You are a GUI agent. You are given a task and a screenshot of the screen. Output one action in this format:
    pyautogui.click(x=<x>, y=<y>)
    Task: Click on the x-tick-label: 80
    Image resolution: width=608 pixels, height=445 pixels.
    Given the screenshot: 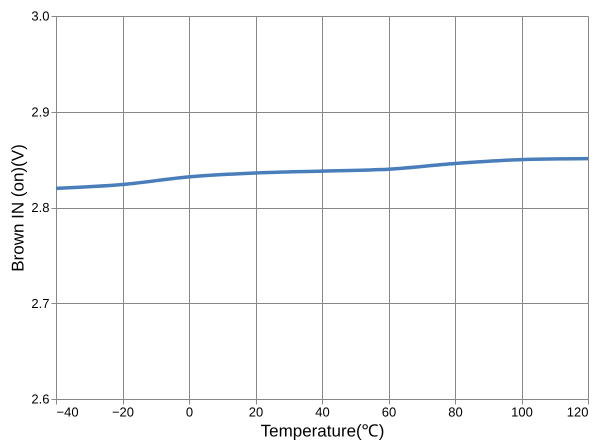 What is the action you would take?
    pyautogui.click(x=455, y=412)
    